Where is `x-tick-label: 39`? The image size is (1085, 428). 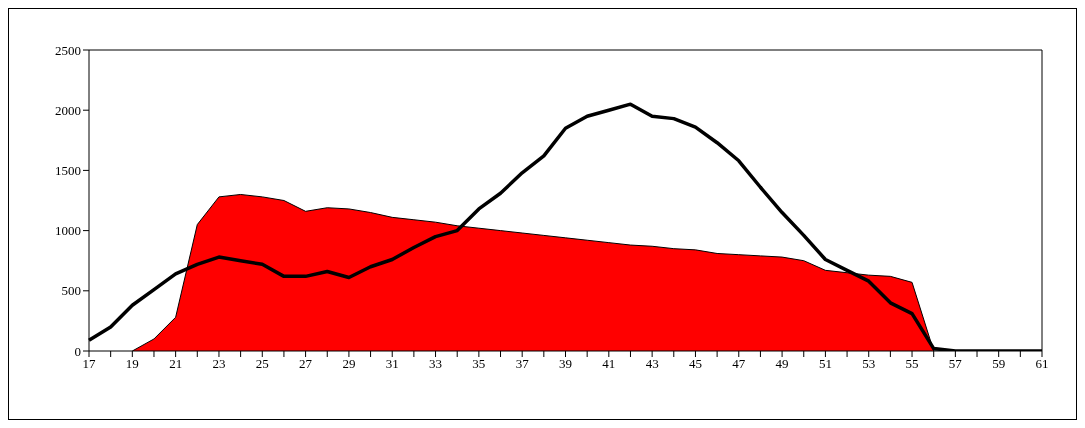
x-tick-label: 39 is located at coordinates (565, 364).